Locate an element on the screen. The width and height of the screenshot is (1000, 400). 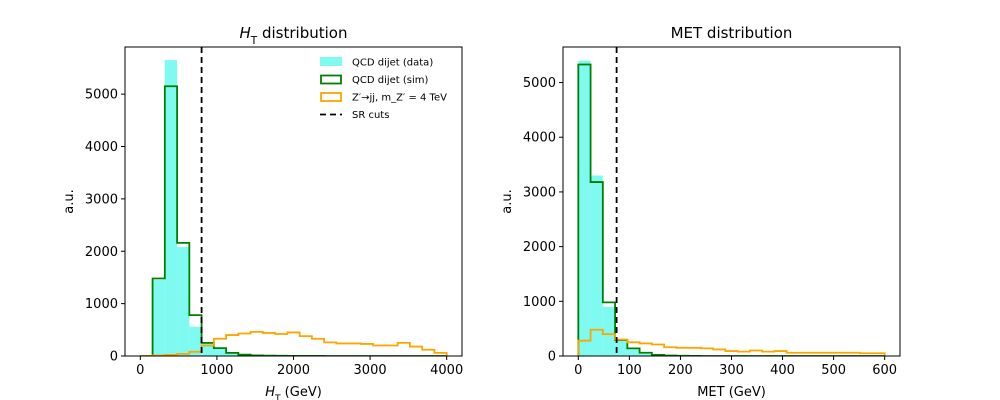
legend-label: Z′→jj, m_Z′ = 4 TeV is located at coordinates (399, 98).